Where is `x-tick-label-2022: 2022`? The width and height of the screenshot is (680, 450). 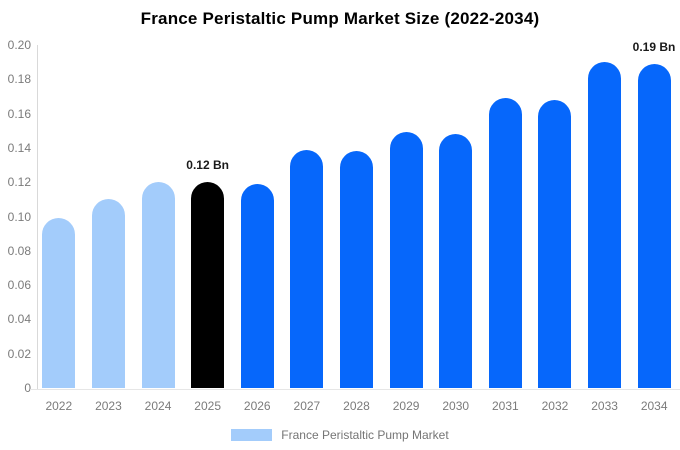 x-tick-label-2022: 2022 is located at coordinates (59, 406).